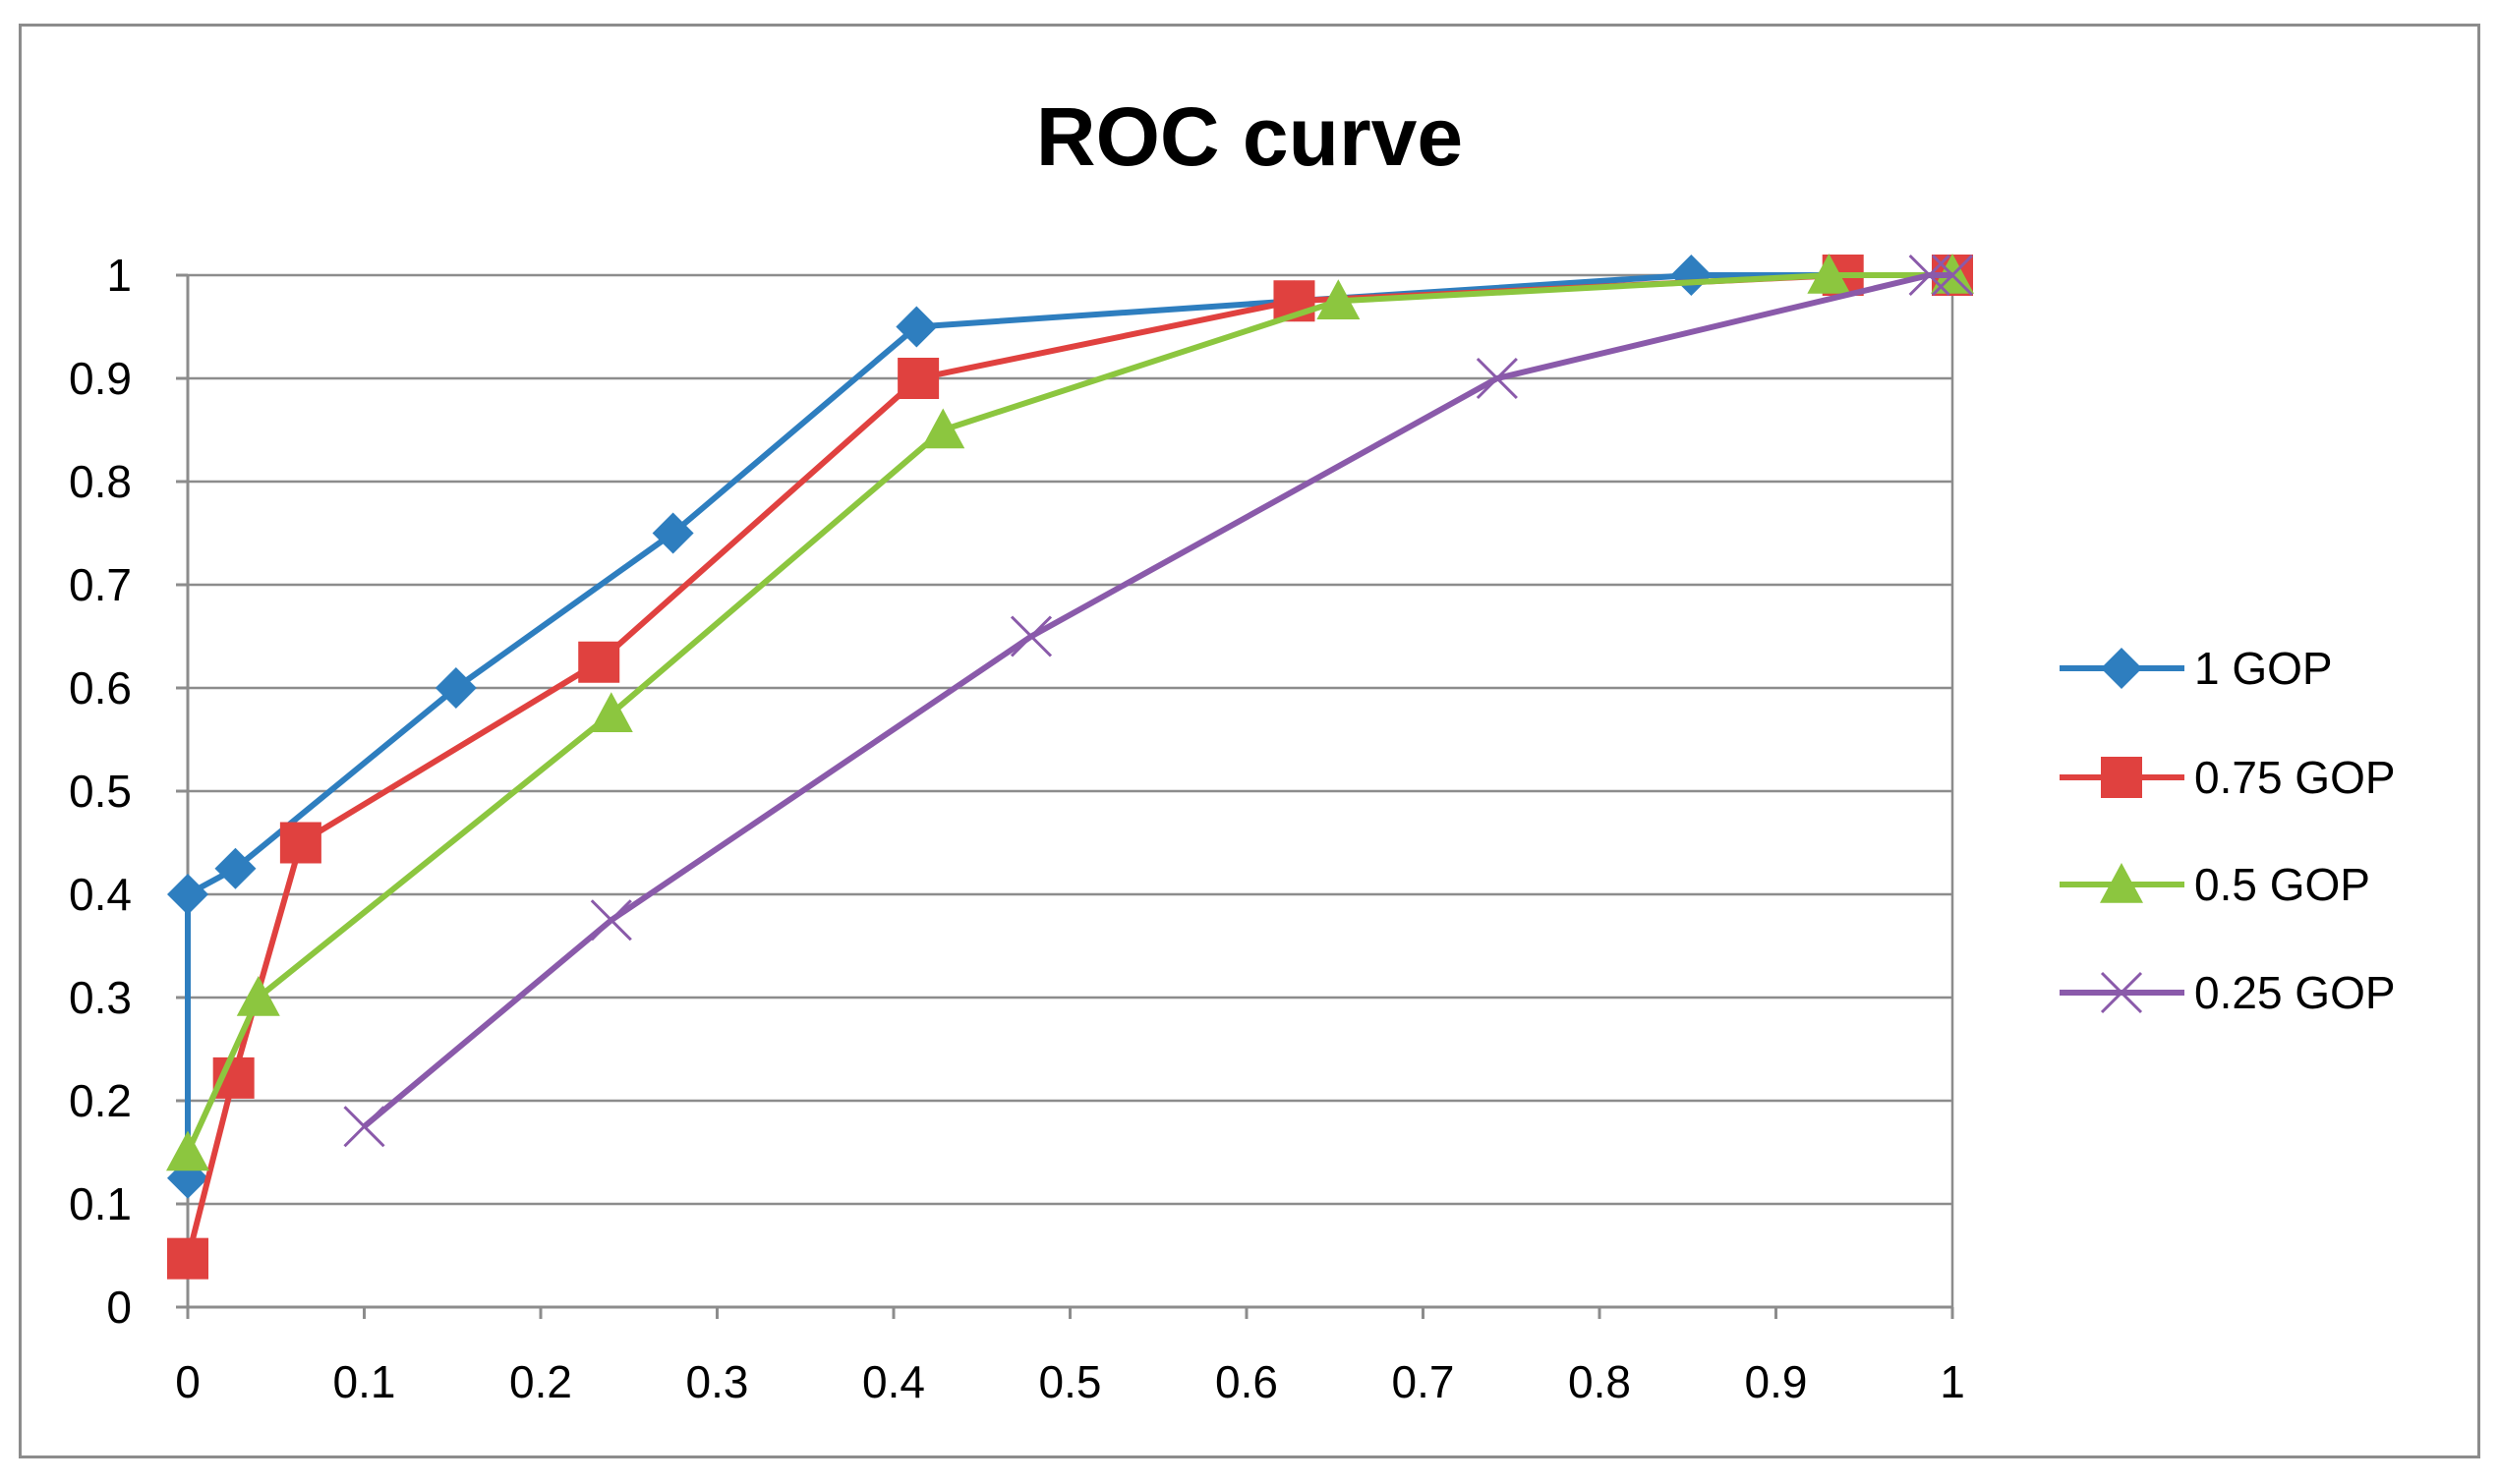  What do you see at coordinates (365, 1381) in the screenshot?
I see `x-tick-label-1: 0.1` at bounding box center [365, 1381].